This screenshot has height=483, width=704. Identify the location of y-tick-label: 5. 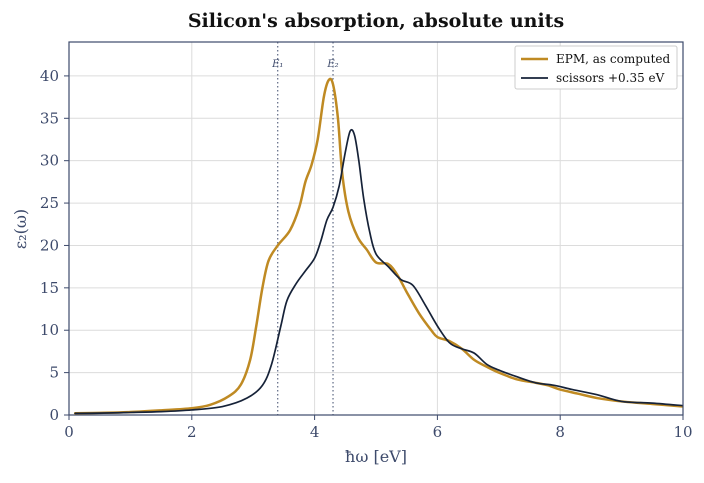
(54, 373).